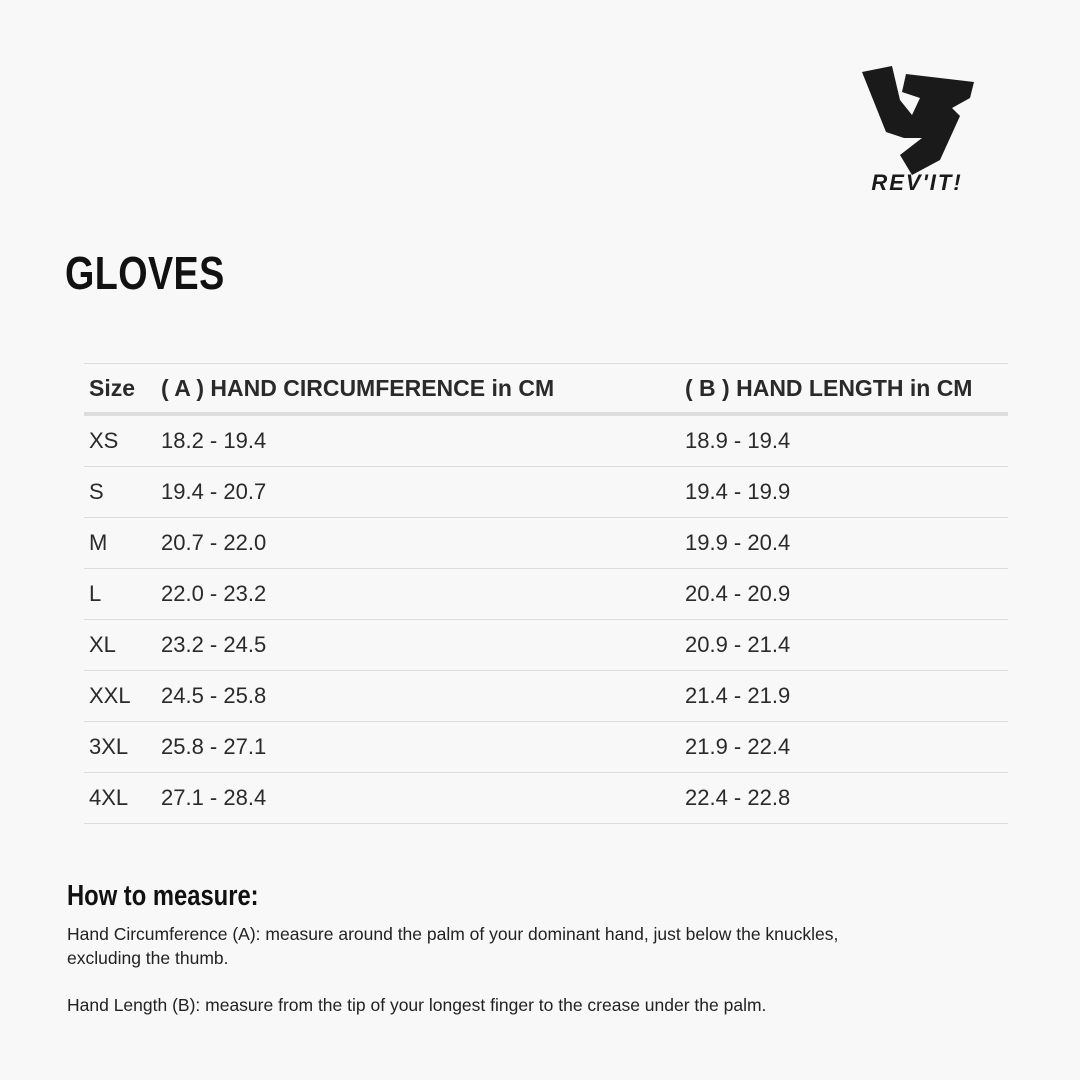  What do you see at coordinates (418, 798) in the screenshot?
I see `circumference-cell: 27.1 - 28.4` at bounding box center [418, 798].